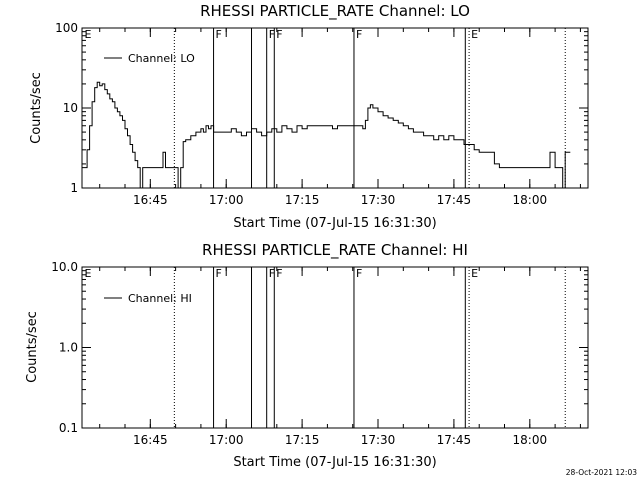 This screenshot has height=480, width=640. Describe the element at coordinates (68, 428) in the screenshot. I see `y-tick-label: 0.1` at that location.